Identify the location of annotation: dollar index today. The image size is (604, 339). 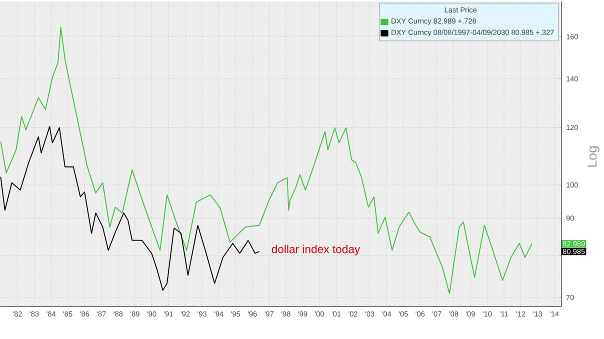
(316, 250).